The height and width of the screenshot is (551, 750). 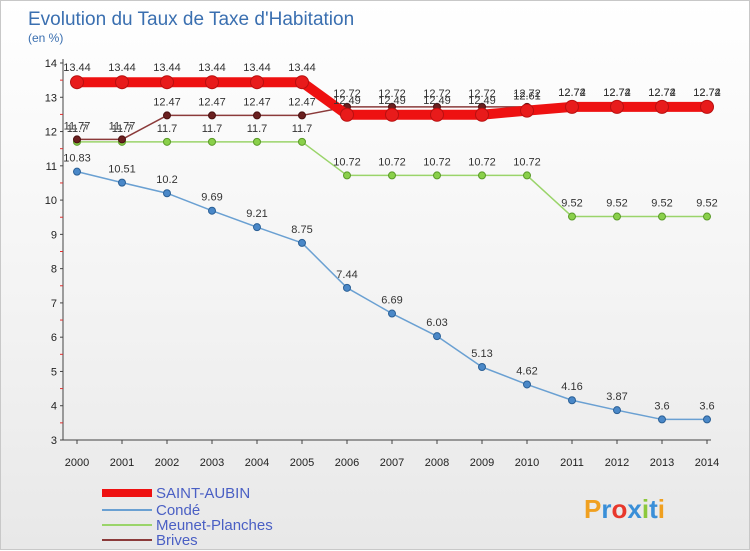 What do you see at coordinates (167, 463) in the screenshot?
I see `x-tick-label: 2002` at bounding box center [167, 463].